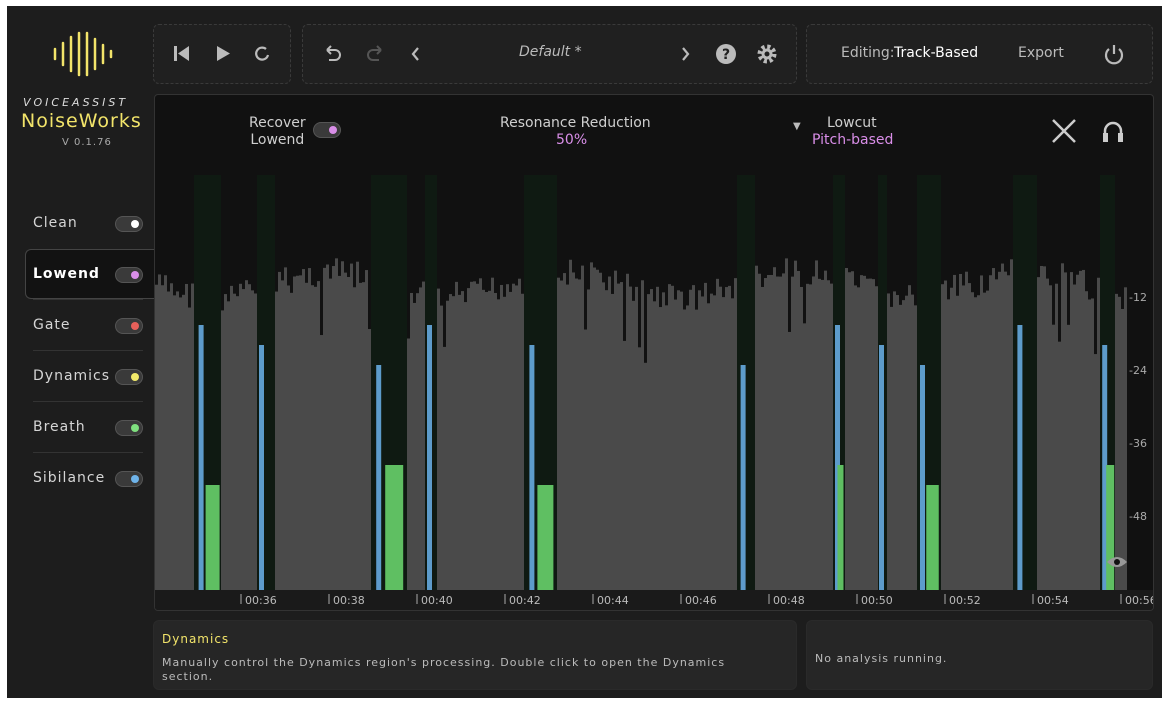  Describe the element at coordinates (212, 537) in the screenshot. I see `breath-region` at that location.